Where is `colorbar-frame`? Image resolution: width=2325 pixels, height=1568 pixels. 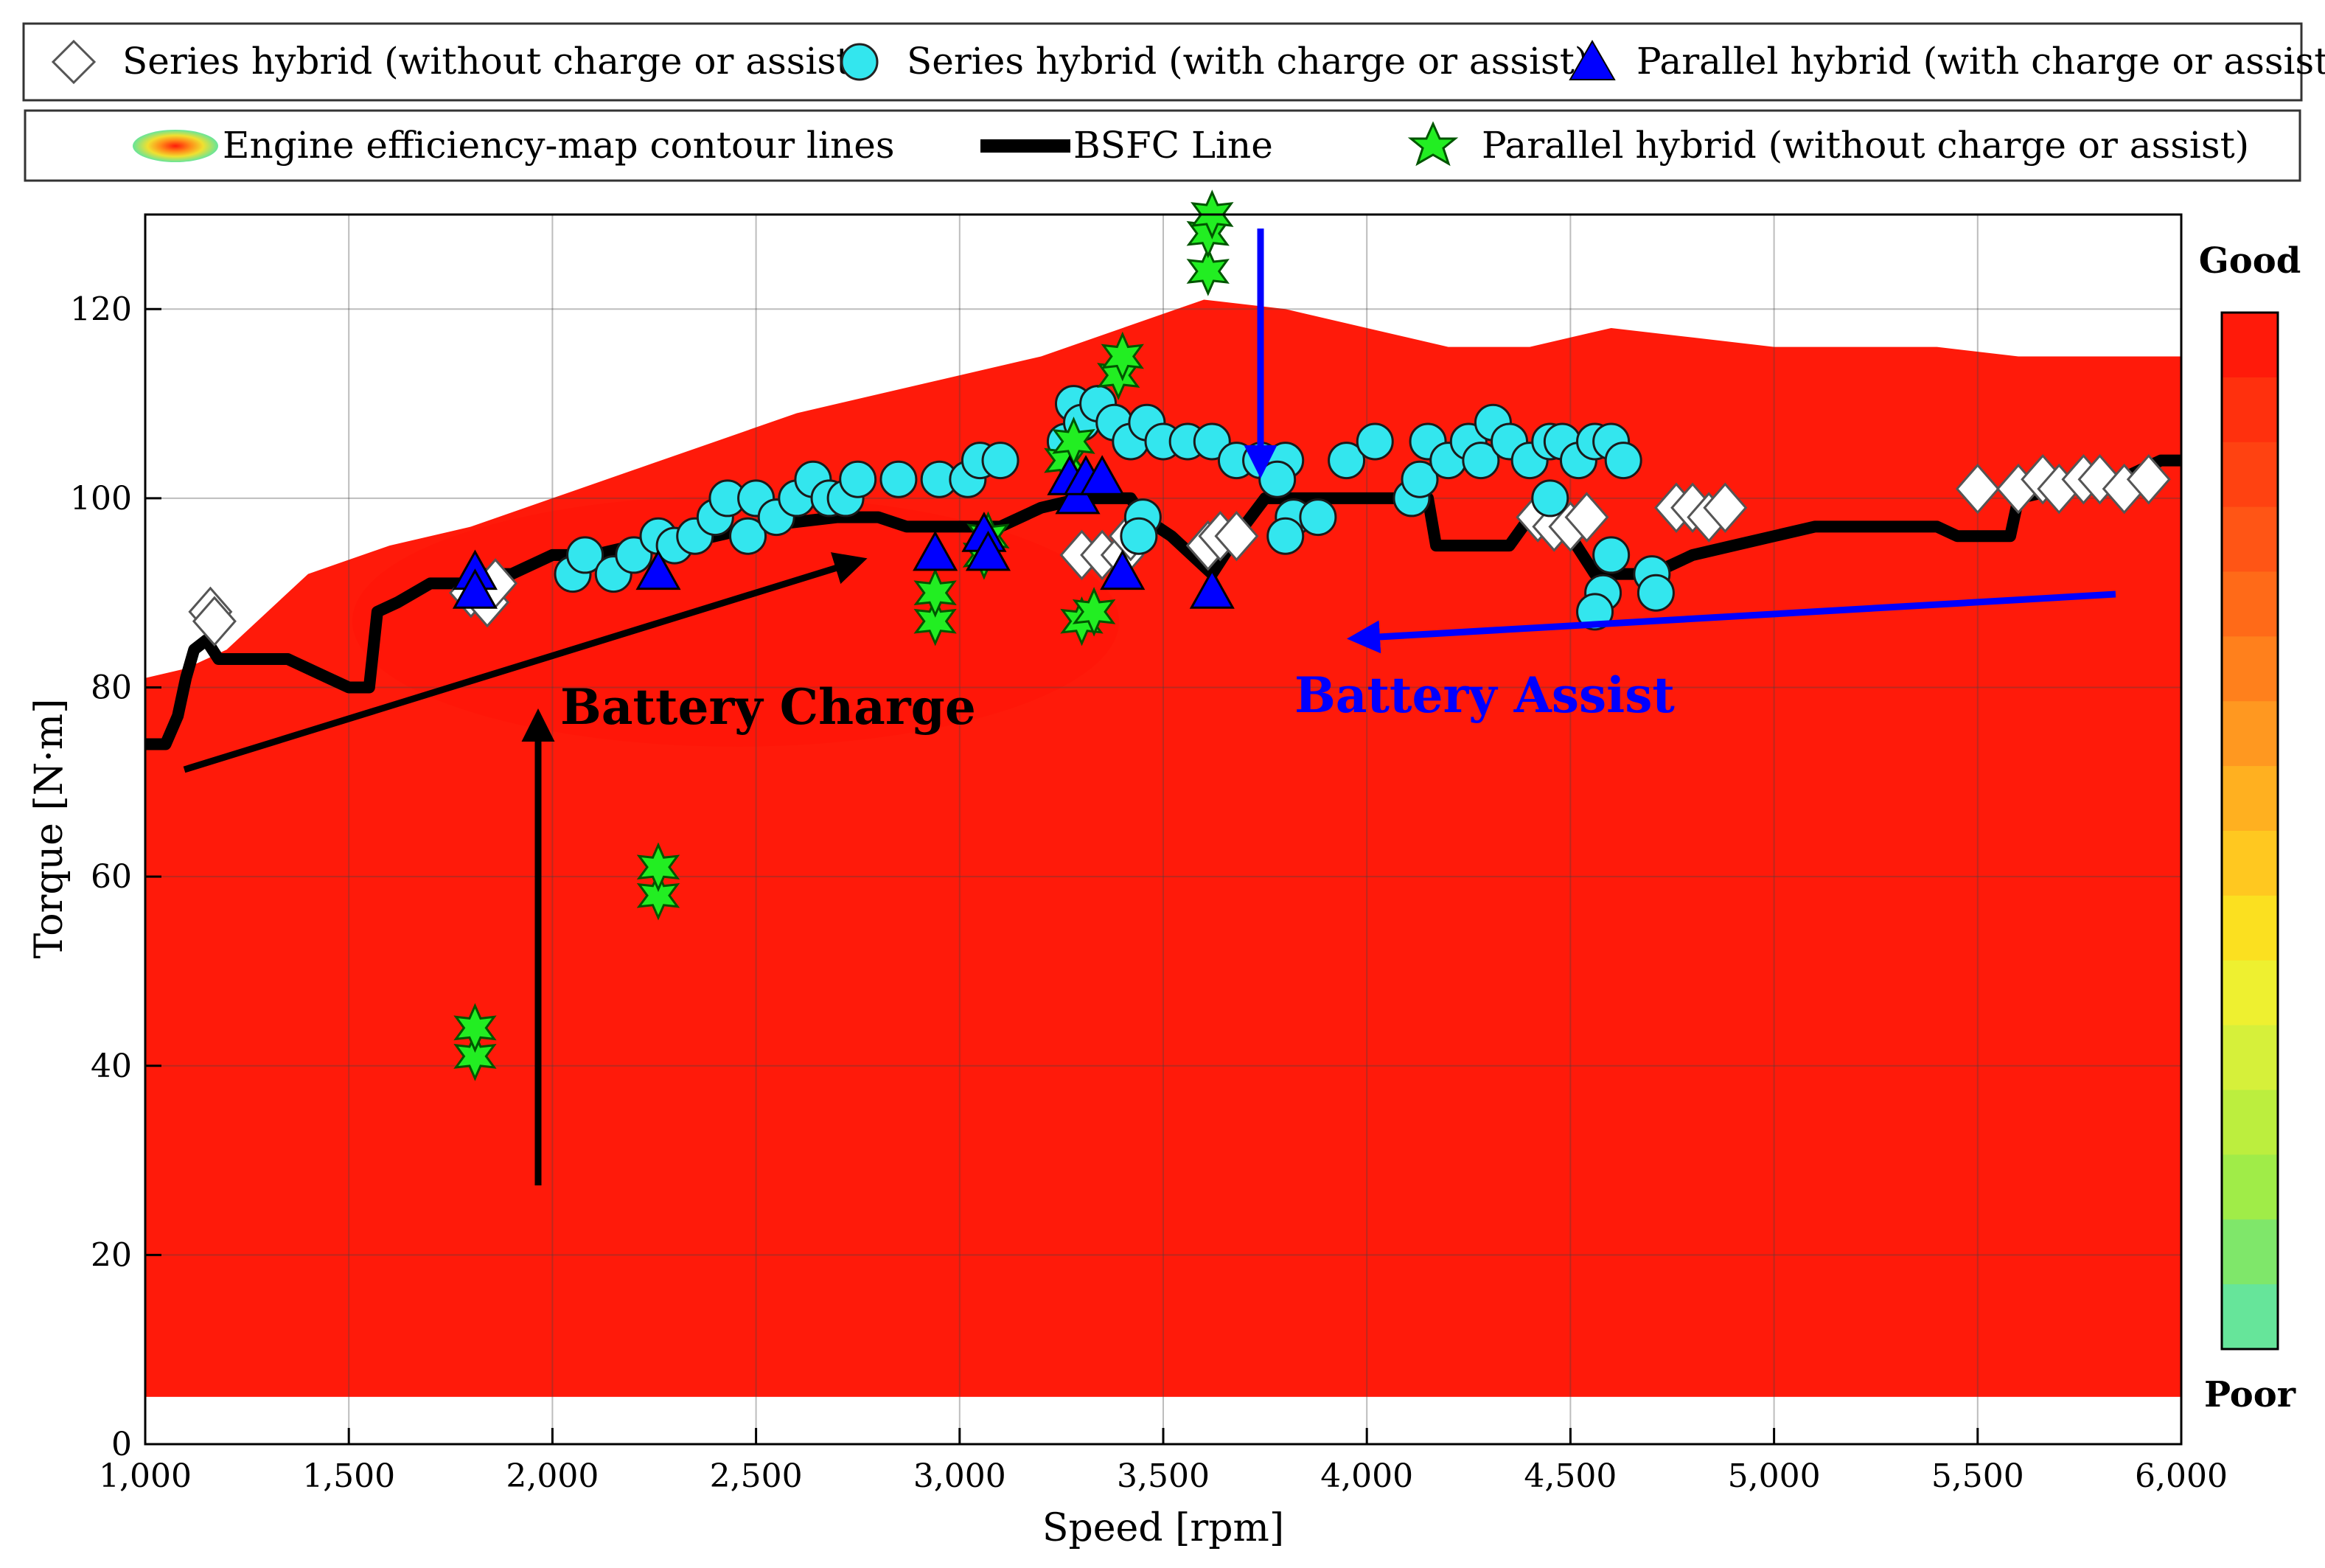 colorbar-frame is located at coordinates (2249, 831).